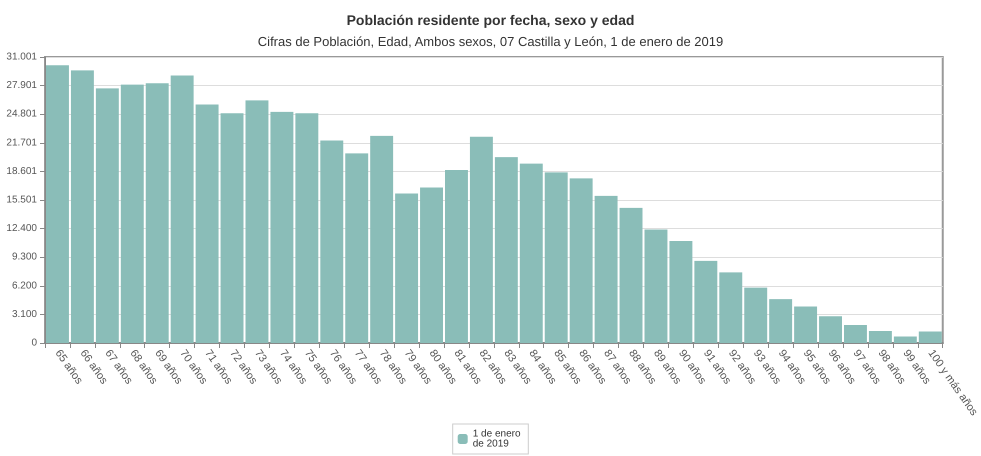  Describe the element at coordinates (22, 228) in the screenshot. I see `y-tick-label: 12.400` at that location.